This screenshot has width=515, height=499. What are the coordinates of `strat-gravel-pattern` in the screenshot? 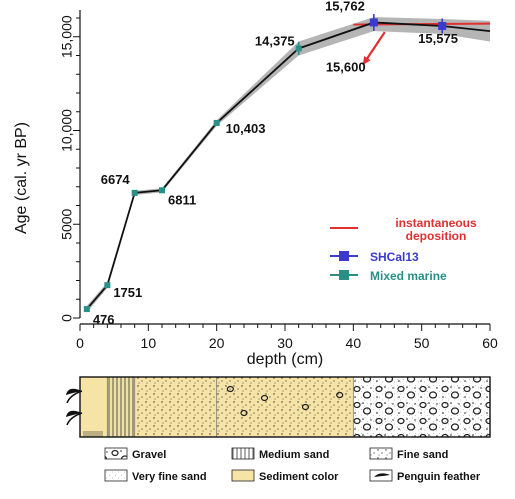 It's located at (421, 407).